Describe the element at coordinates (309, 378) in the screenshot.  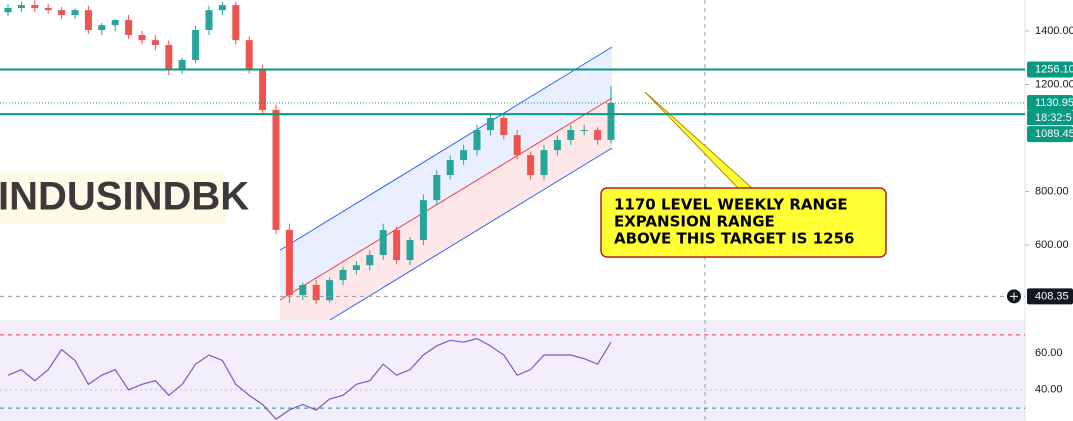
I see `rsi-line` at that location.